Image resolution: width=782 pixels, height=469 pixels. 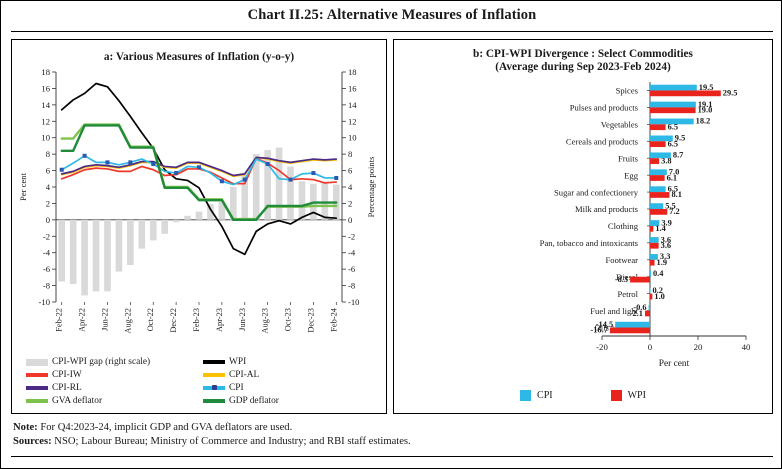 I want to click on svg-text: -2.1, so click(x=636, y=313).